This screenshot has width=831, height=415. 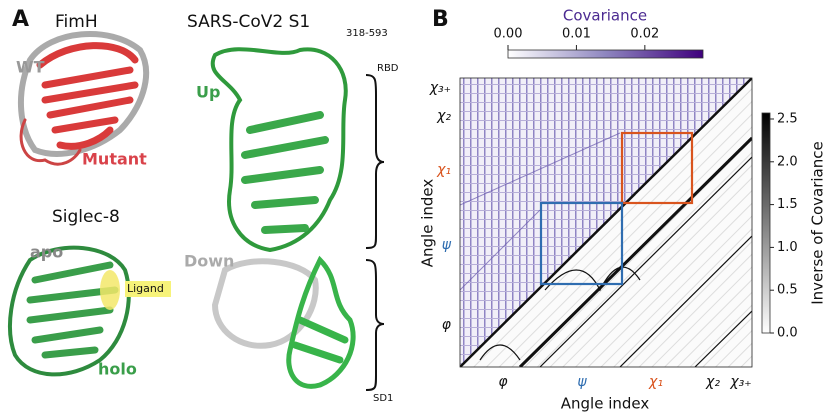 What do you see at coordinates (644, 34) in the screenshot?
I see `colorbar-tick-label: 0.02` at bounding box center [644, 34].